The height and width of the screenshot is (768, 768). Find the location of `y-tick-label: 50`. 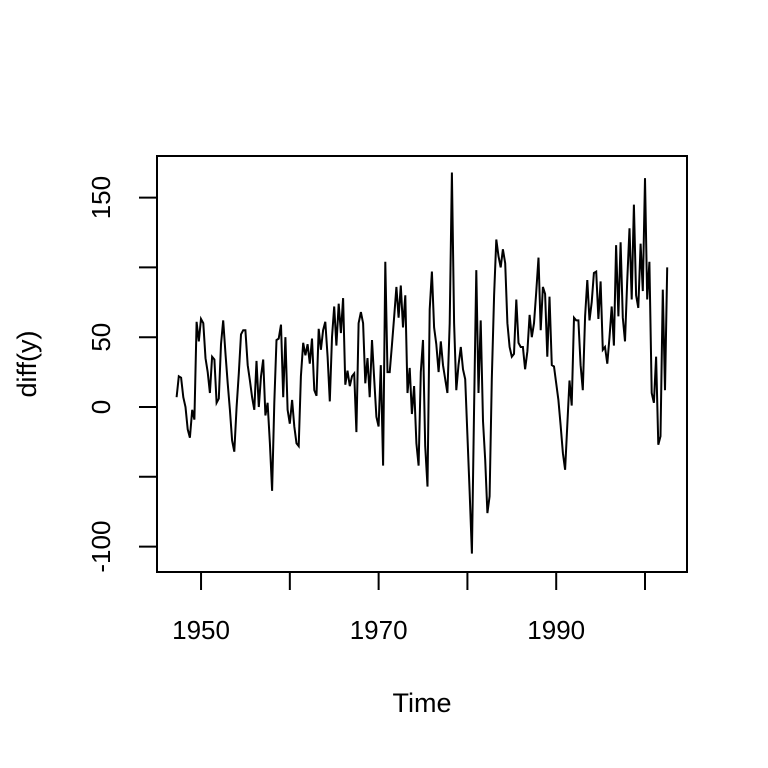

y-tick-label: 50 is located at coordinates (101, 337).